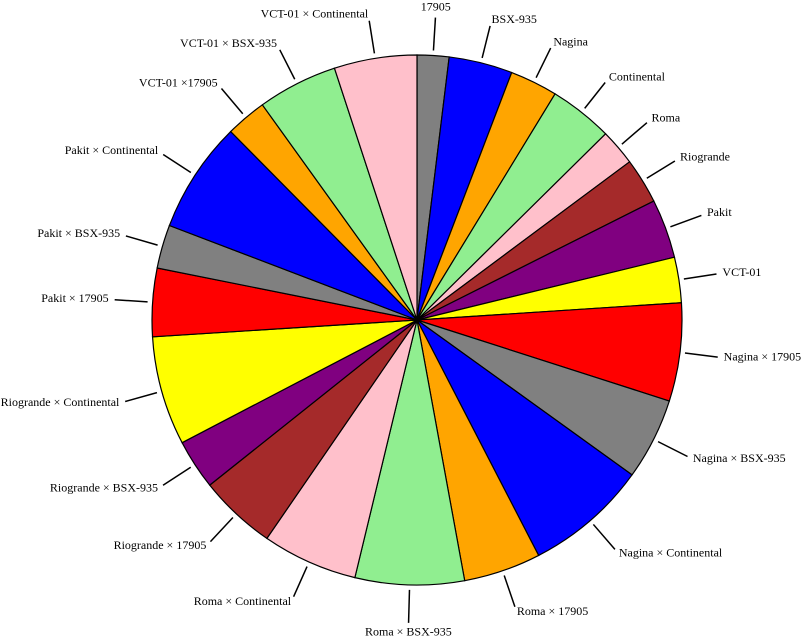 This screenshot has height=643, width=809. What do you see at coordinates (74, 298) in the screenshot?
I see `slice-label: Pakit × 17905` at bounding box center [74, 298].